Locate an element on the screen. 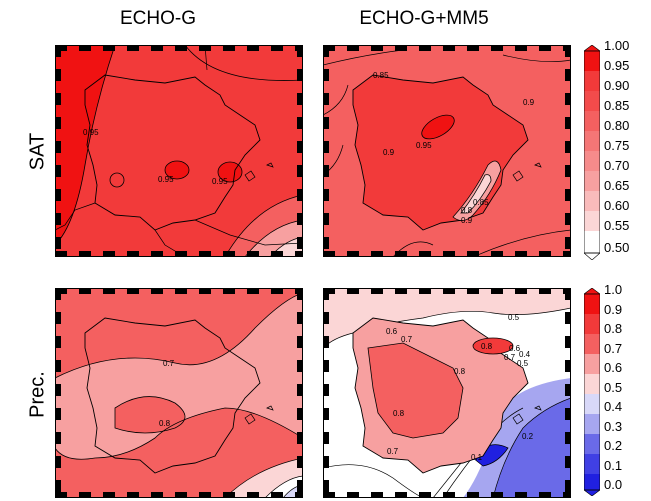 This screenshot has height=501, width=651. colorbar-prec-tick: 0.6 is located at coordinates (613, 367).